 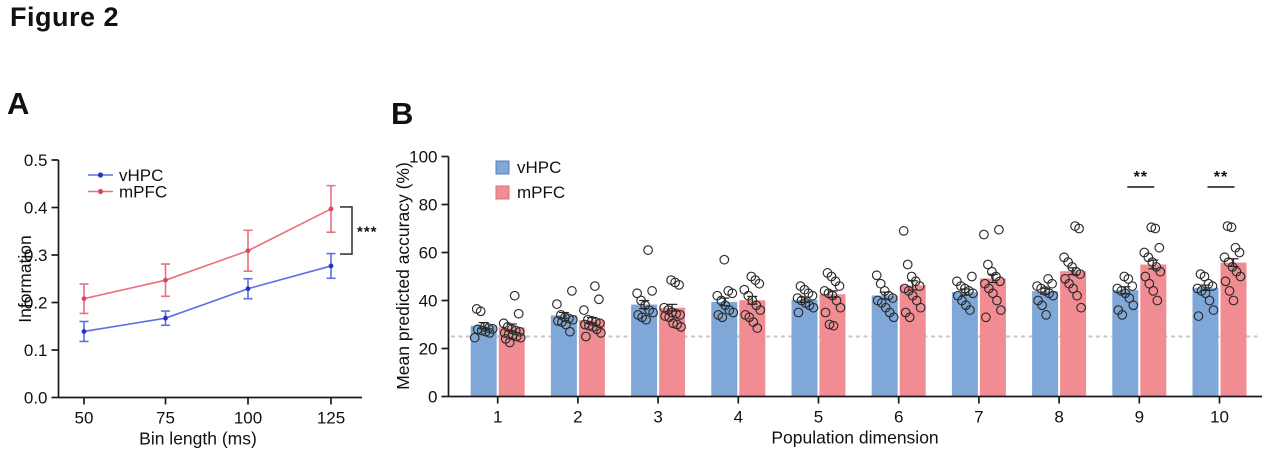 What do you see at coordinates (804, 348) in the screenshot?
I see `bar-vHPC-dim5` at bounding box center [804, 348].